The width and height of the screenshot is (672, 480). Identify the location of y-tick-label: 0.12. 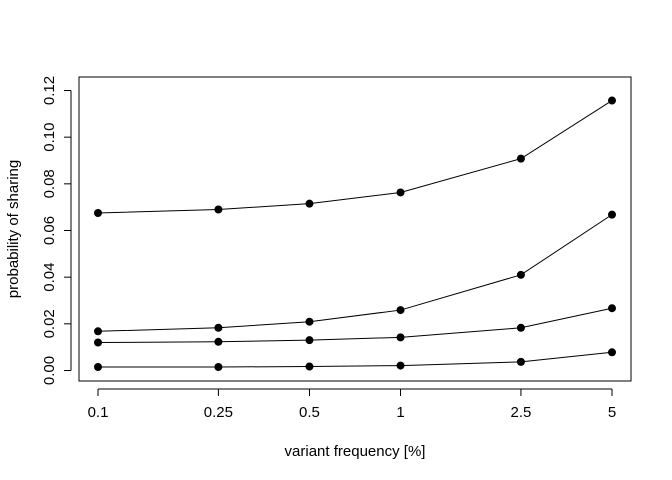
(49, 90).